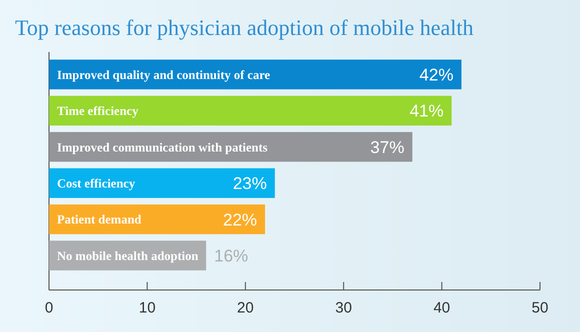 The image size is (580, 332). What do you see at coordinates (249, 184) in the screenshot?
I see `data-label: 23%` at bounding box center [249, 184].